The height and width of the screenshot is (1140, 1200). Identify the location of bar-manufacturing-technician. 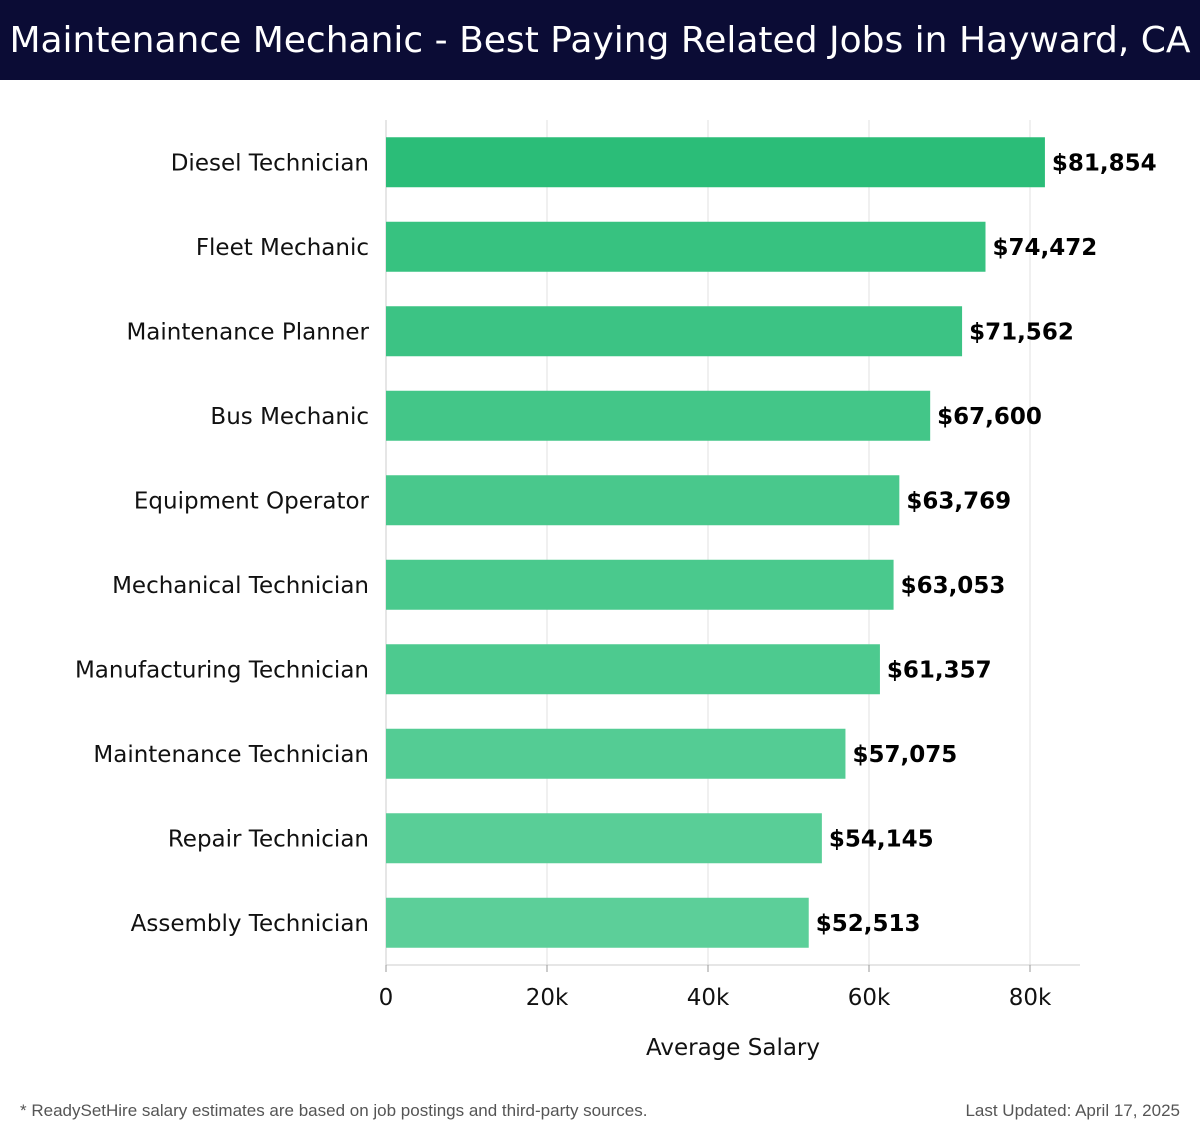
(633, 669).